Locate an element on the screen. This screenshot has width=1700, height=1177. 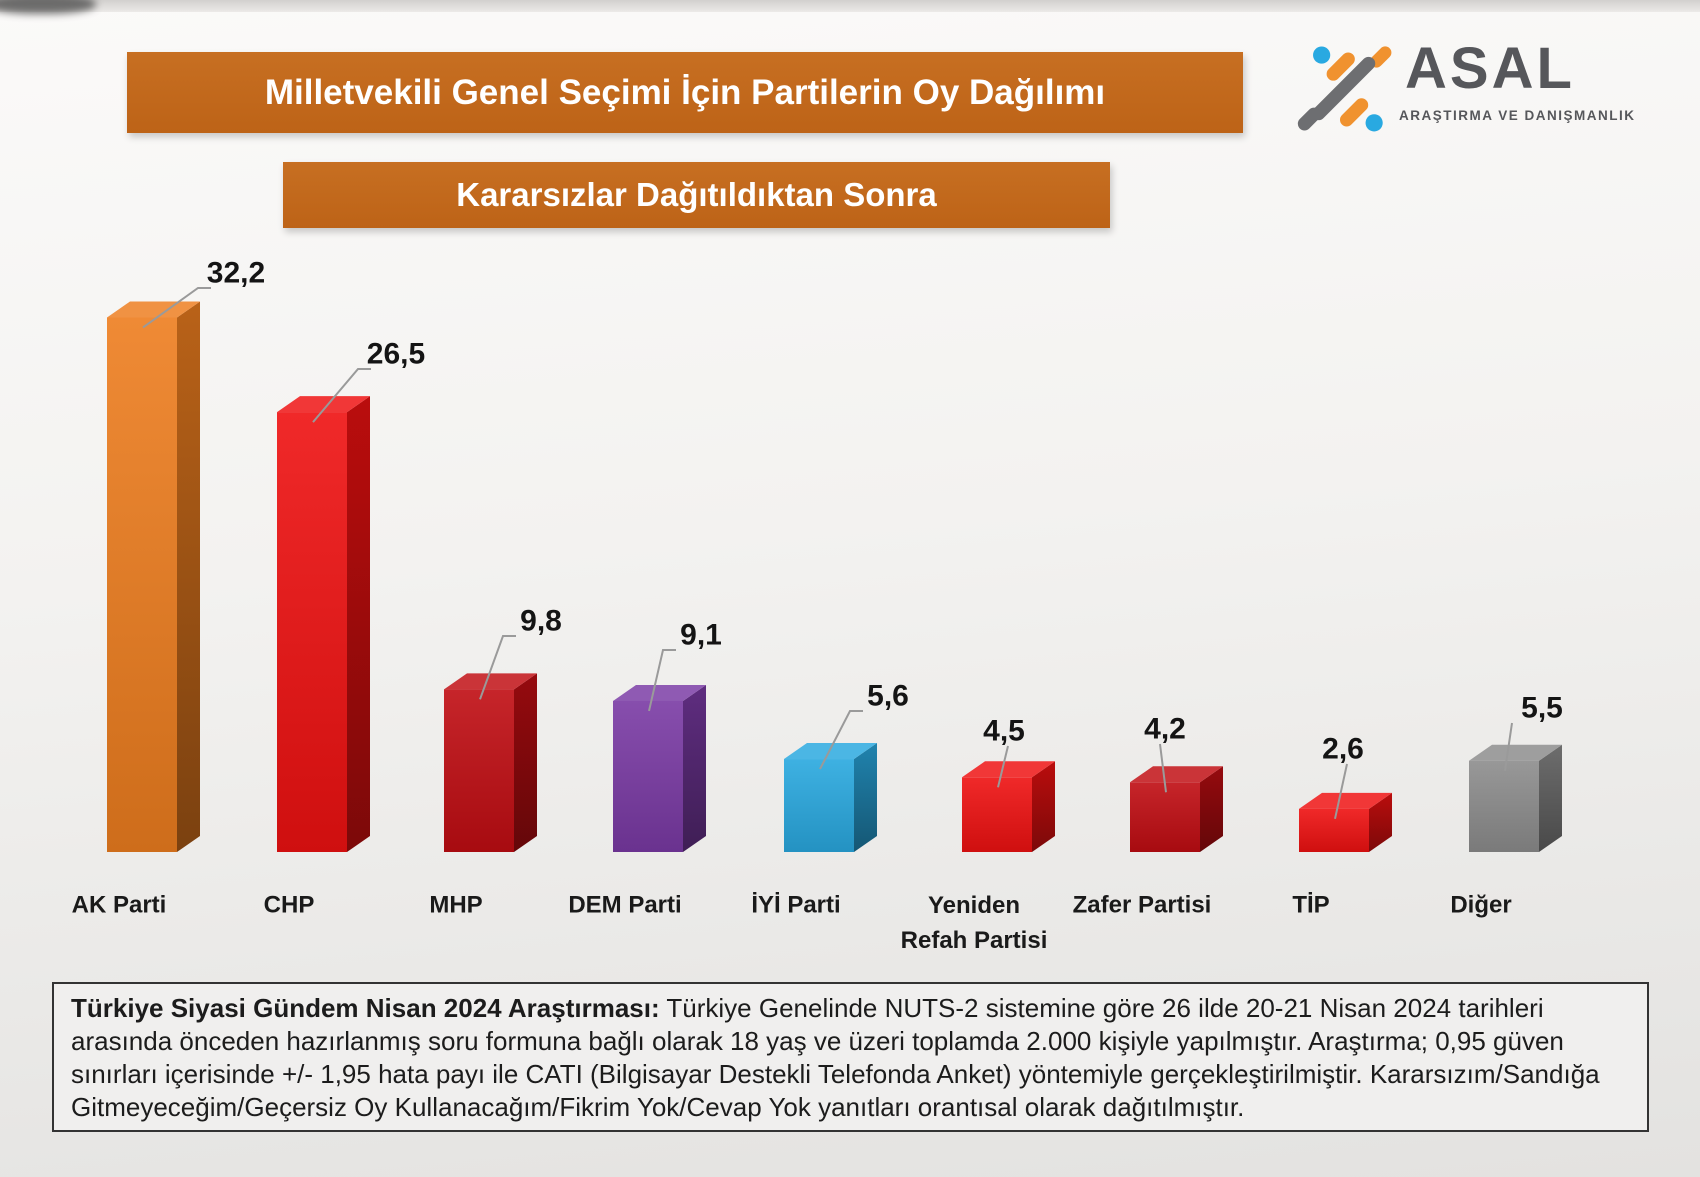
bar-group-1: 26,5 CHP is located at coordinates (345, 628).